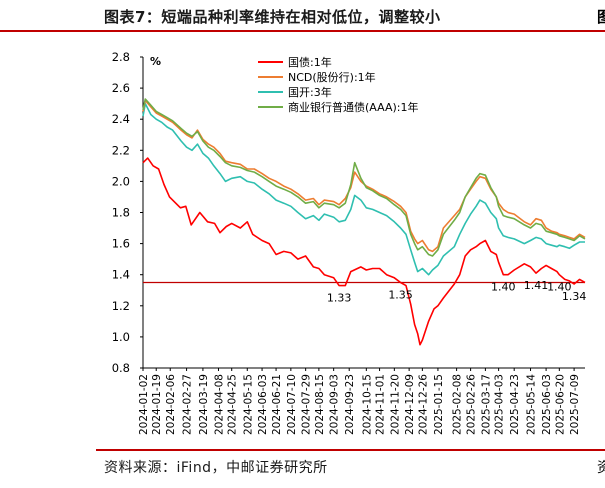  I want to click on data-label: 1.41, so click(536, 285).